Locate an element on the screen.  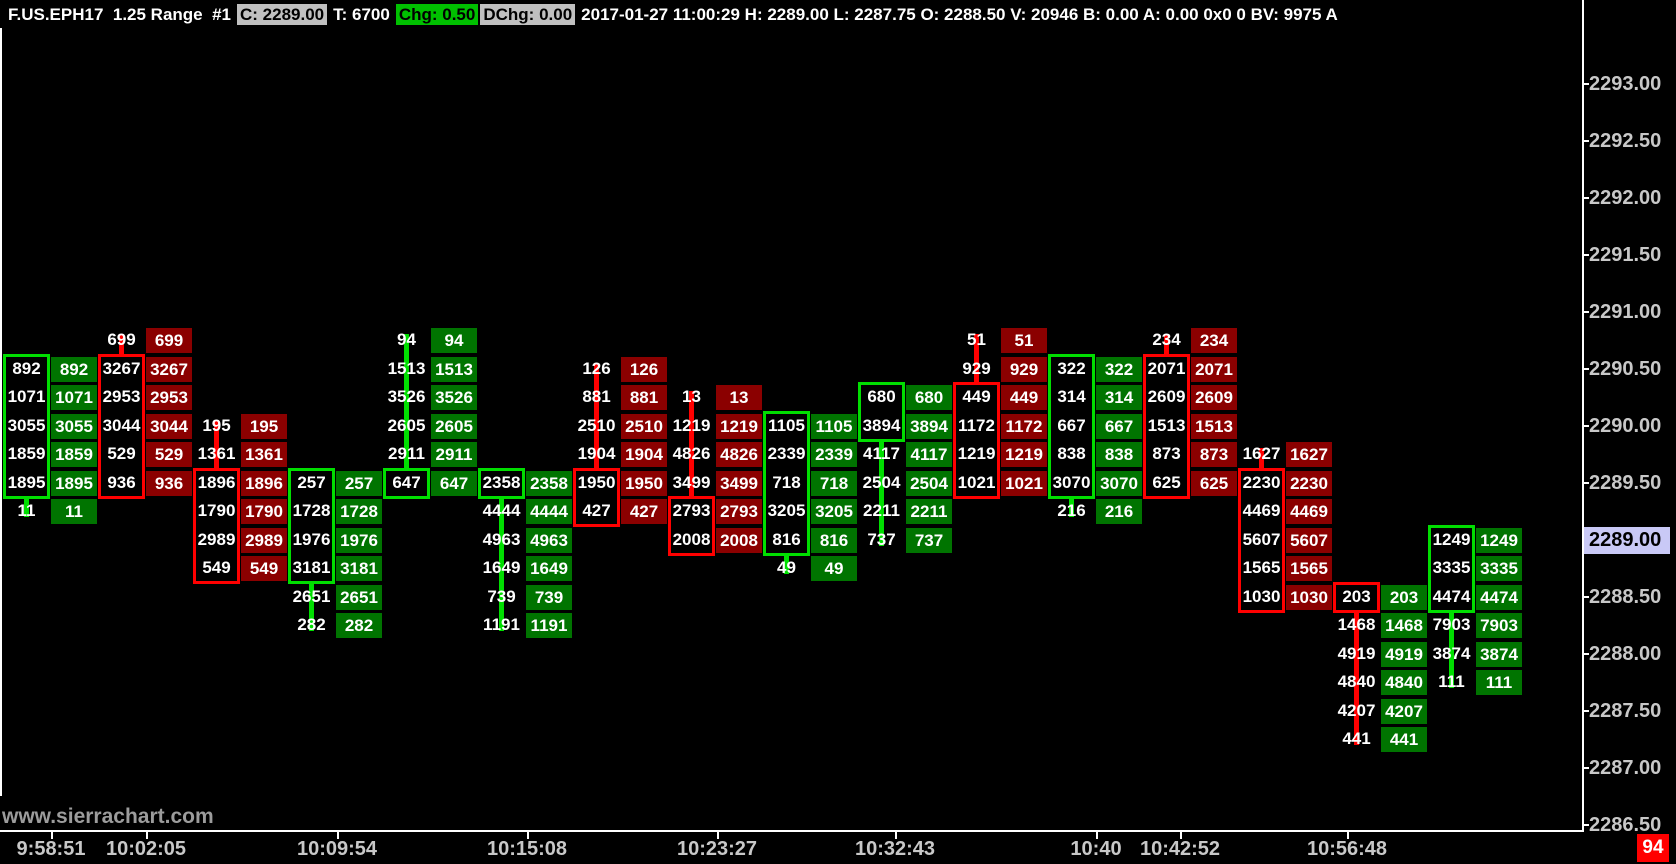
bidask-volume-value: 216 is located at coordinates (1071, 510).